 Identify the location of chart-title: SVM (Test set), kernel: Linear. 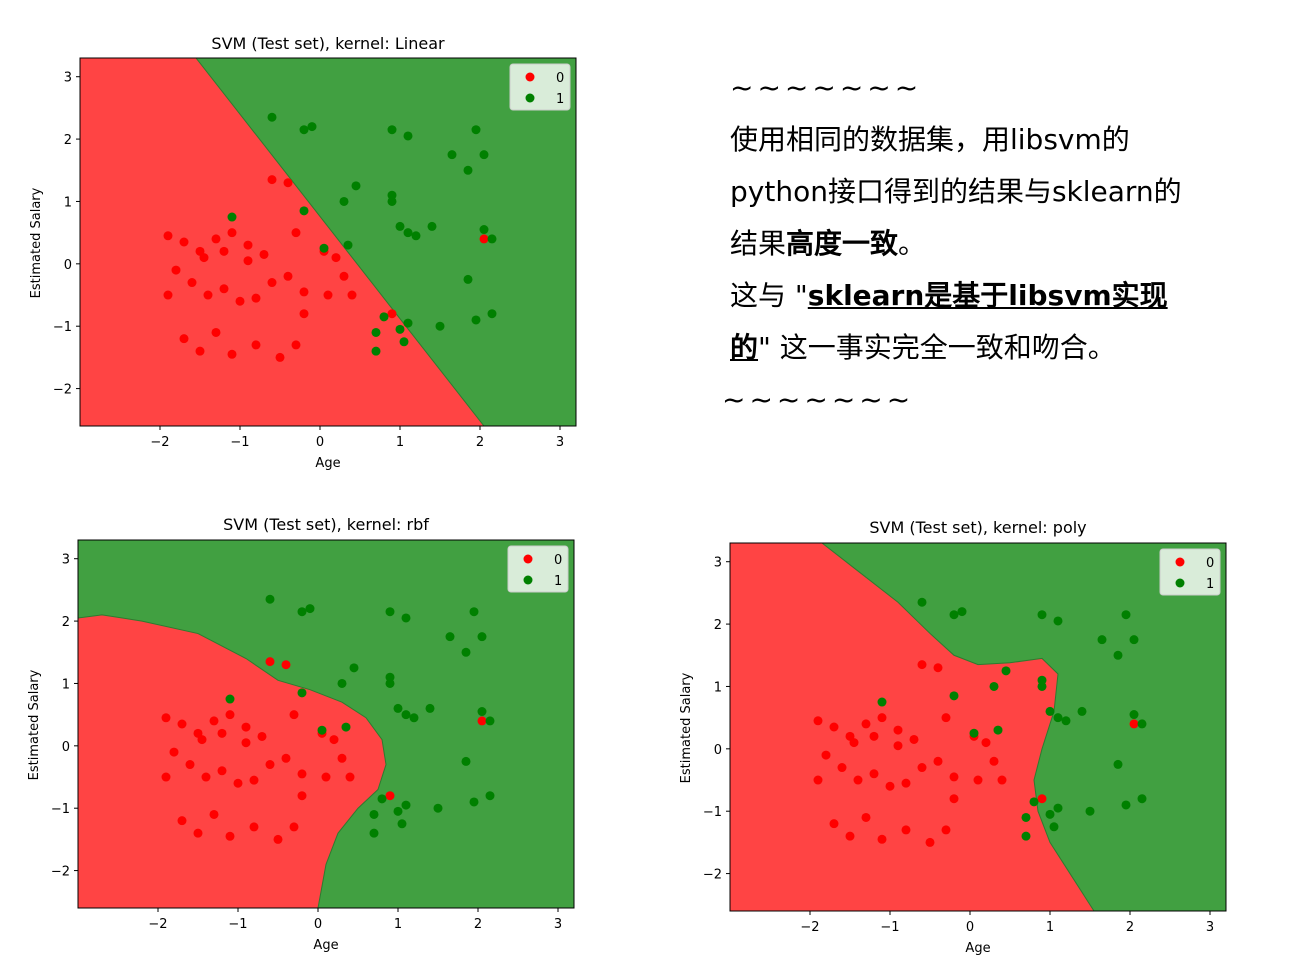
(328, 43).